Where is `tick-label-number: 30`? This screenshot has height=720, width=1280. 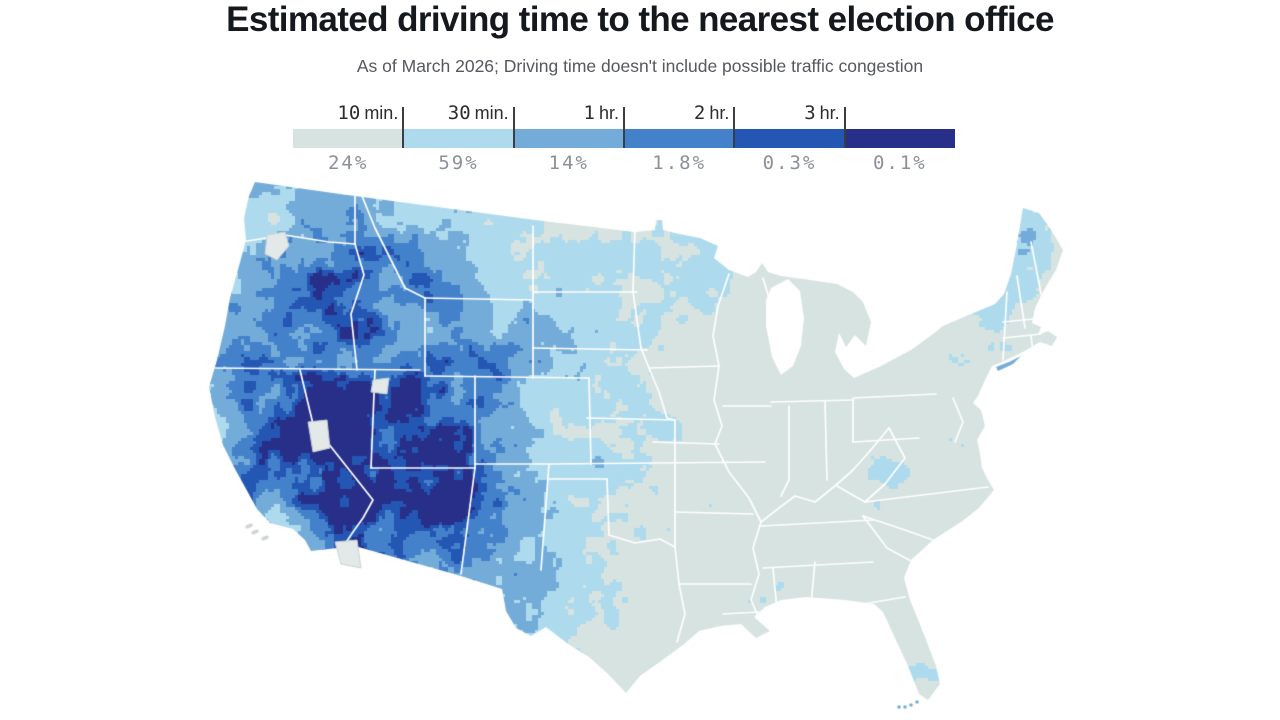 tick-label-number: 30 is located at coordinates (459, 113).